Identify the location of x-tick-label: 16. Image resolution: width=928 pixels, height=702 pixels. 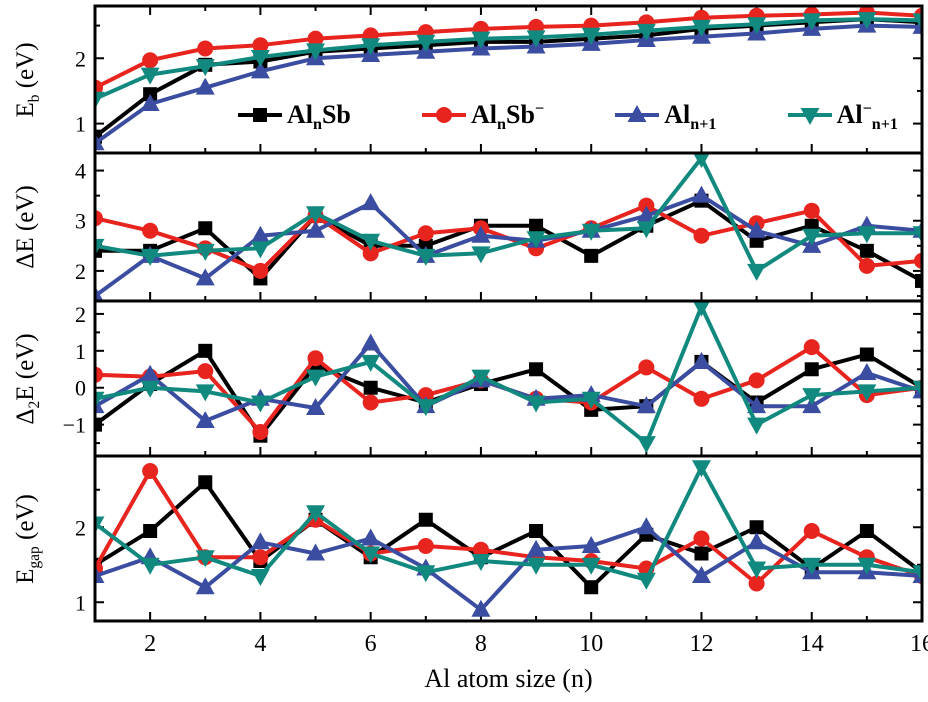
(919, 644).